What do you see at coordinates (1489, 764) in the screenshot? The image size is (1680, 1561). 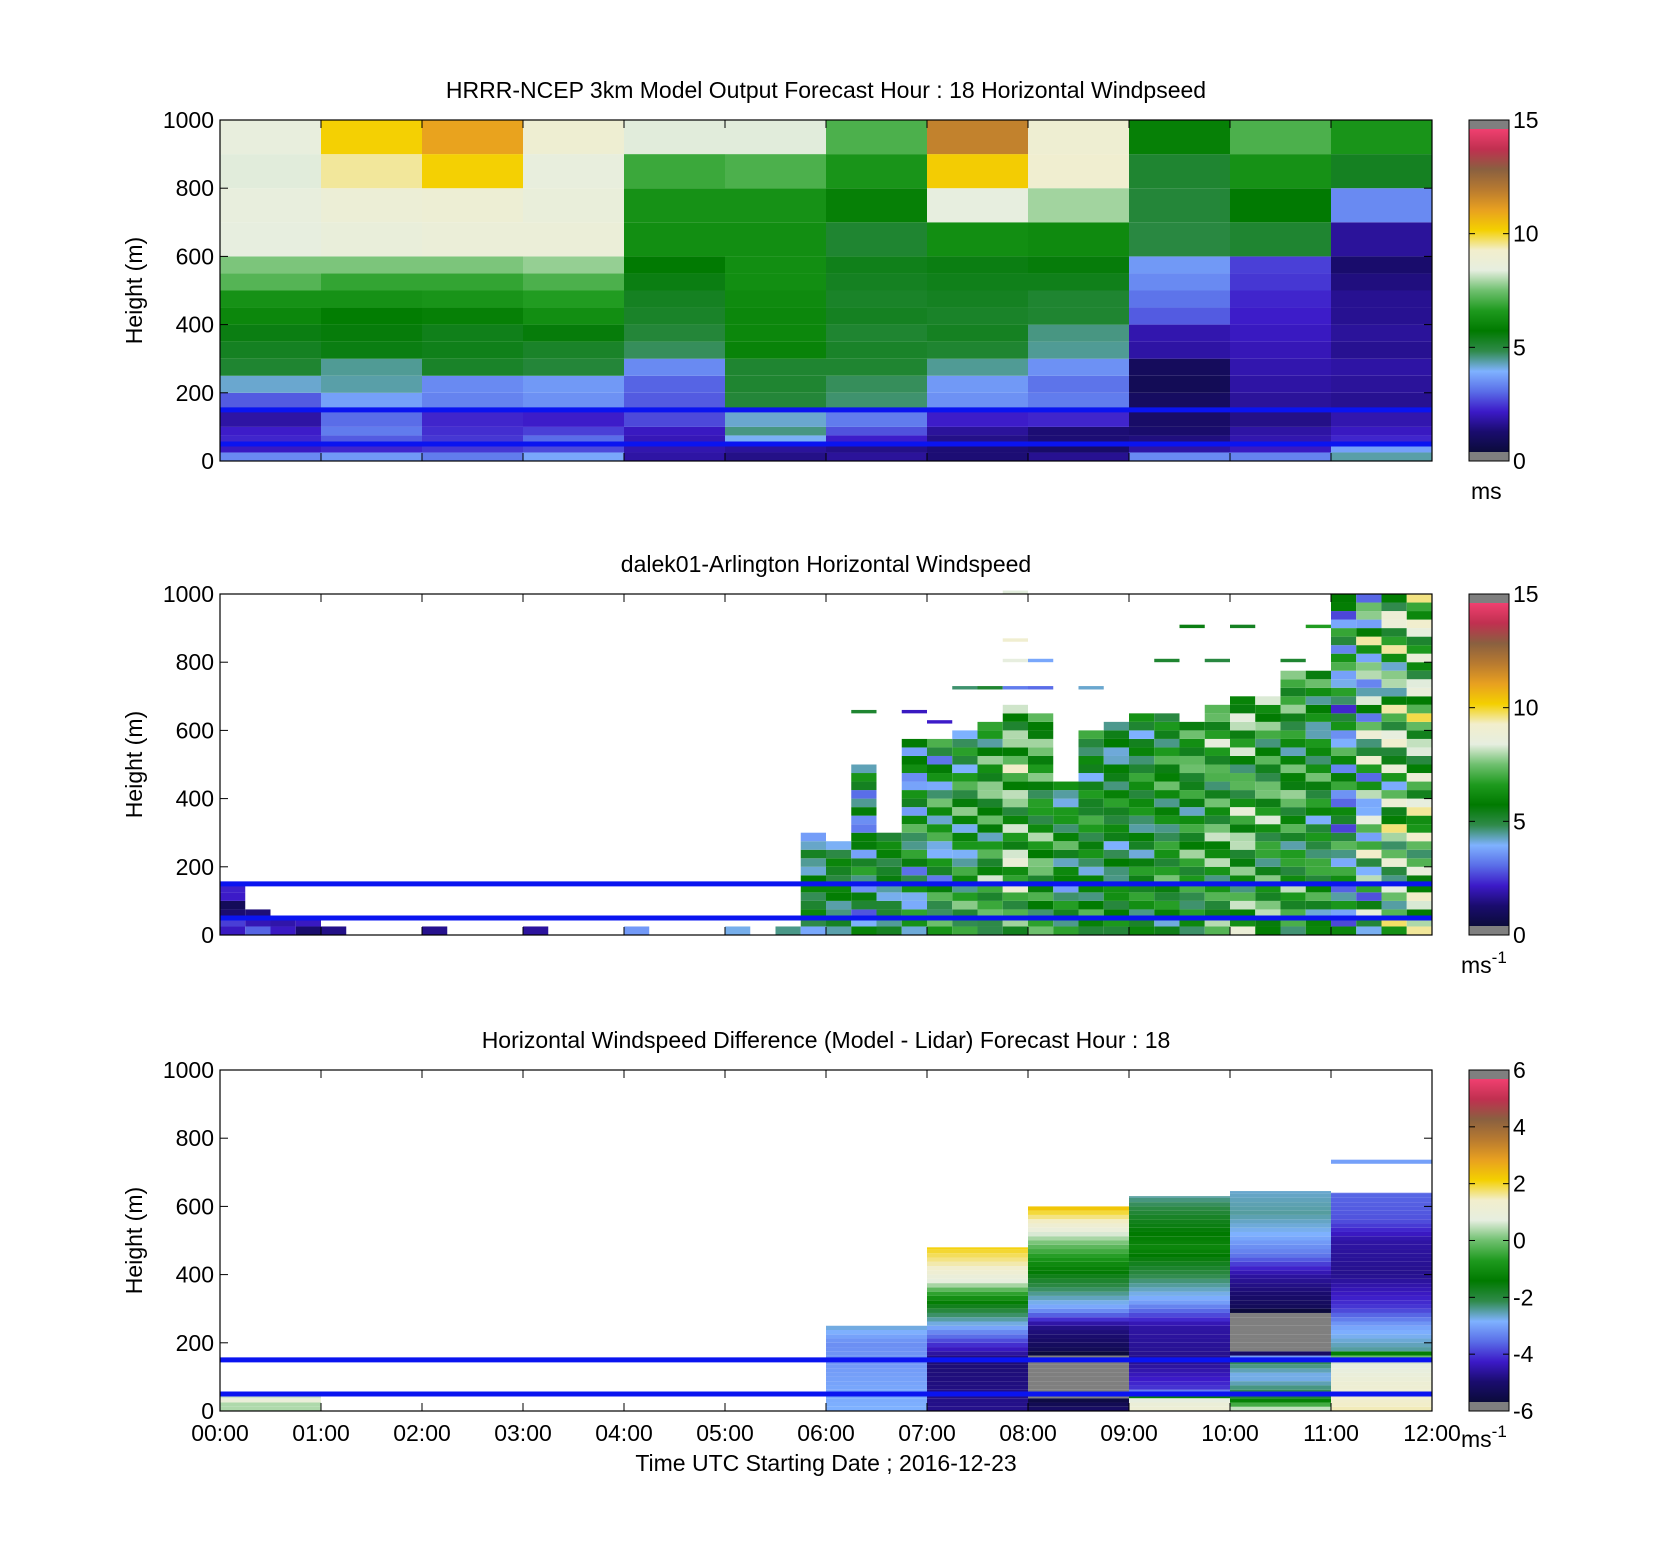 I see `colorbar-gradient` at bounding box center [1489, 764].